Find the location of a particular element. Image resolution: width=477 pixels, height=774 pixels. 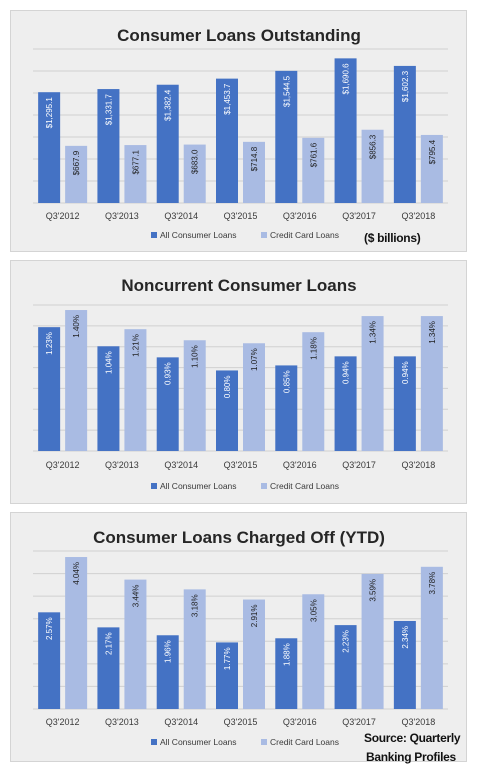

bar-data-label: 3.44% is located at coordinates (135, 596).